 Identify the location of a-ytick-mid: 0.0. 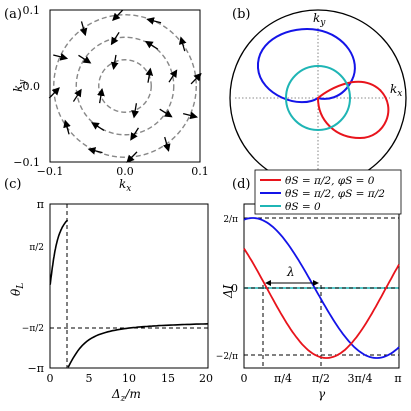
(32, 86).